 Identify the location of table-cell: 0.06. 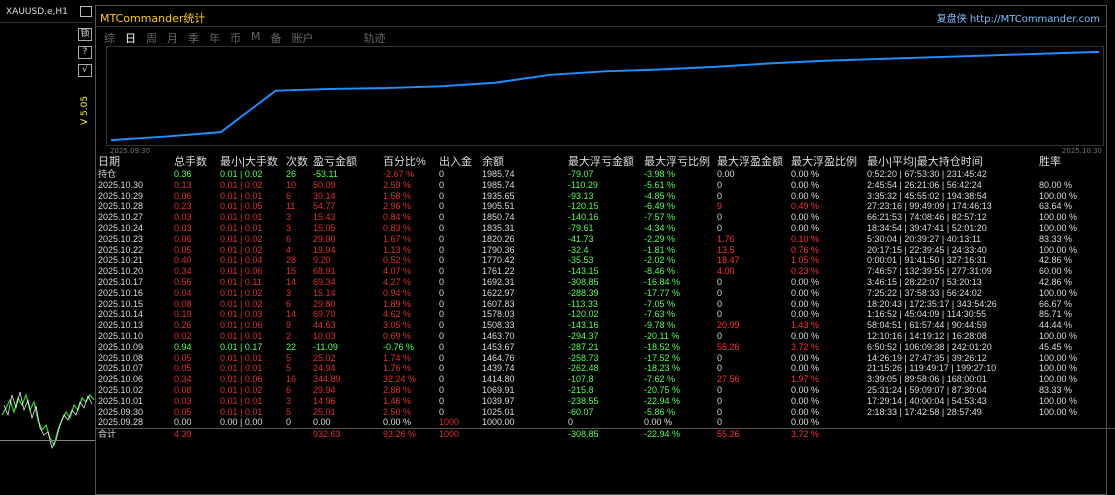
(183, 195).